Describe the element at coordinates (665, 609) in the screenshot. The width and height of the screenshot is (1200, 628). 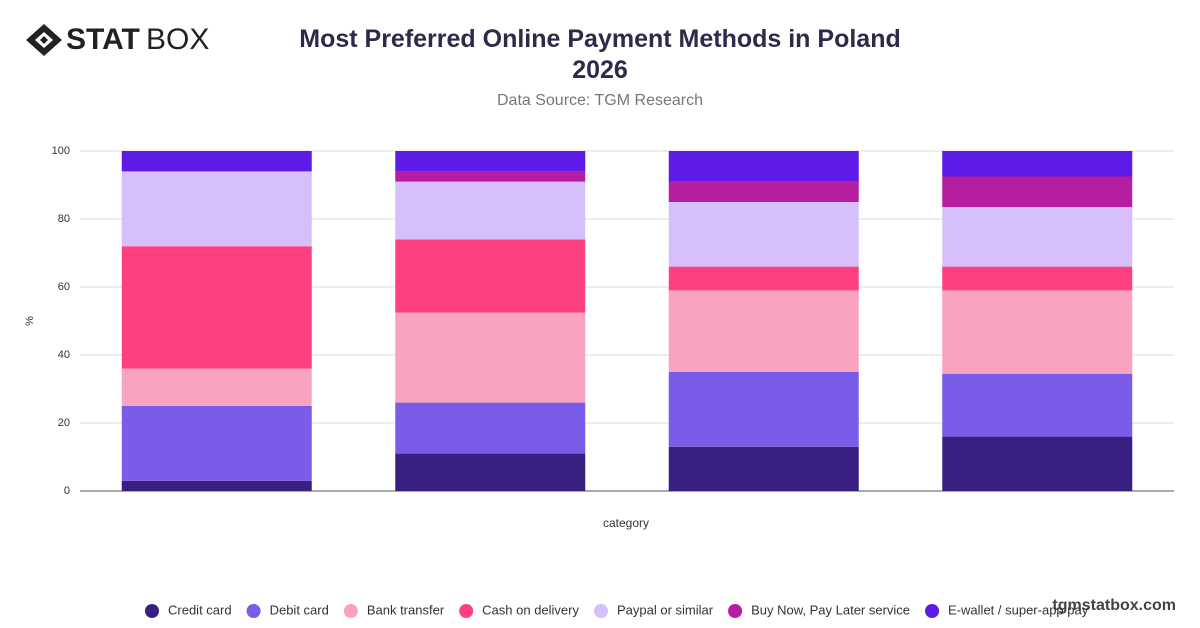
I see `legend-label: Paypal or similar` at that location.